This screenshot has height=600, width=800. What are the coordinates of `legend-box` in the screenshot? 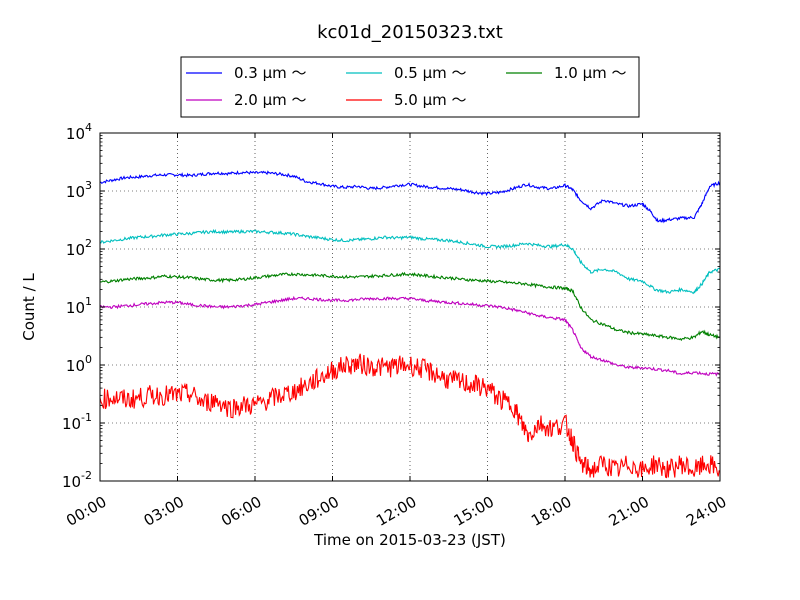 It's located at (410, 87).